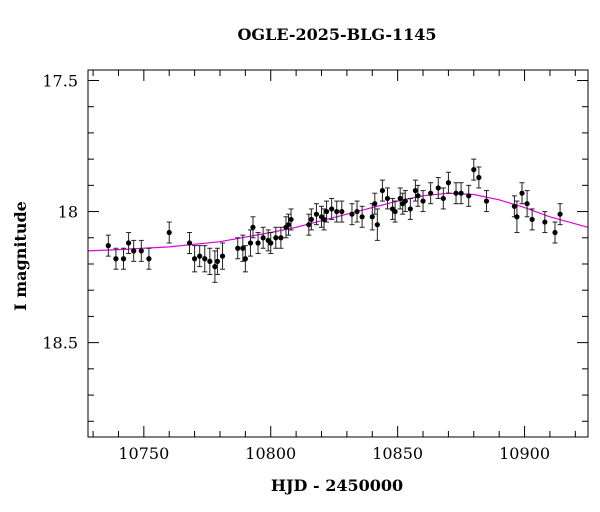 This screenshot has width=600, height=512. Describe the element at coordinates (60, 343) in the screenshot. I see `y-tick-label: 18.5` at that location.